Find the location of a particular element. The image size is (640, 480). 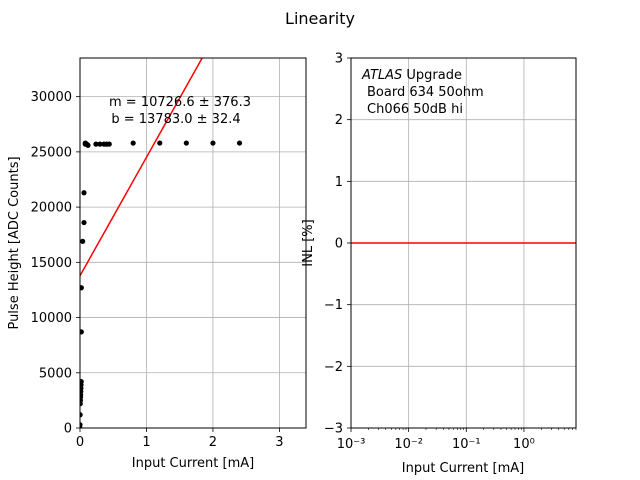

pulse-height-y-ticks: 0 5000 10000 15000 20000 25000 30000 is located at coordinates (55, 263).